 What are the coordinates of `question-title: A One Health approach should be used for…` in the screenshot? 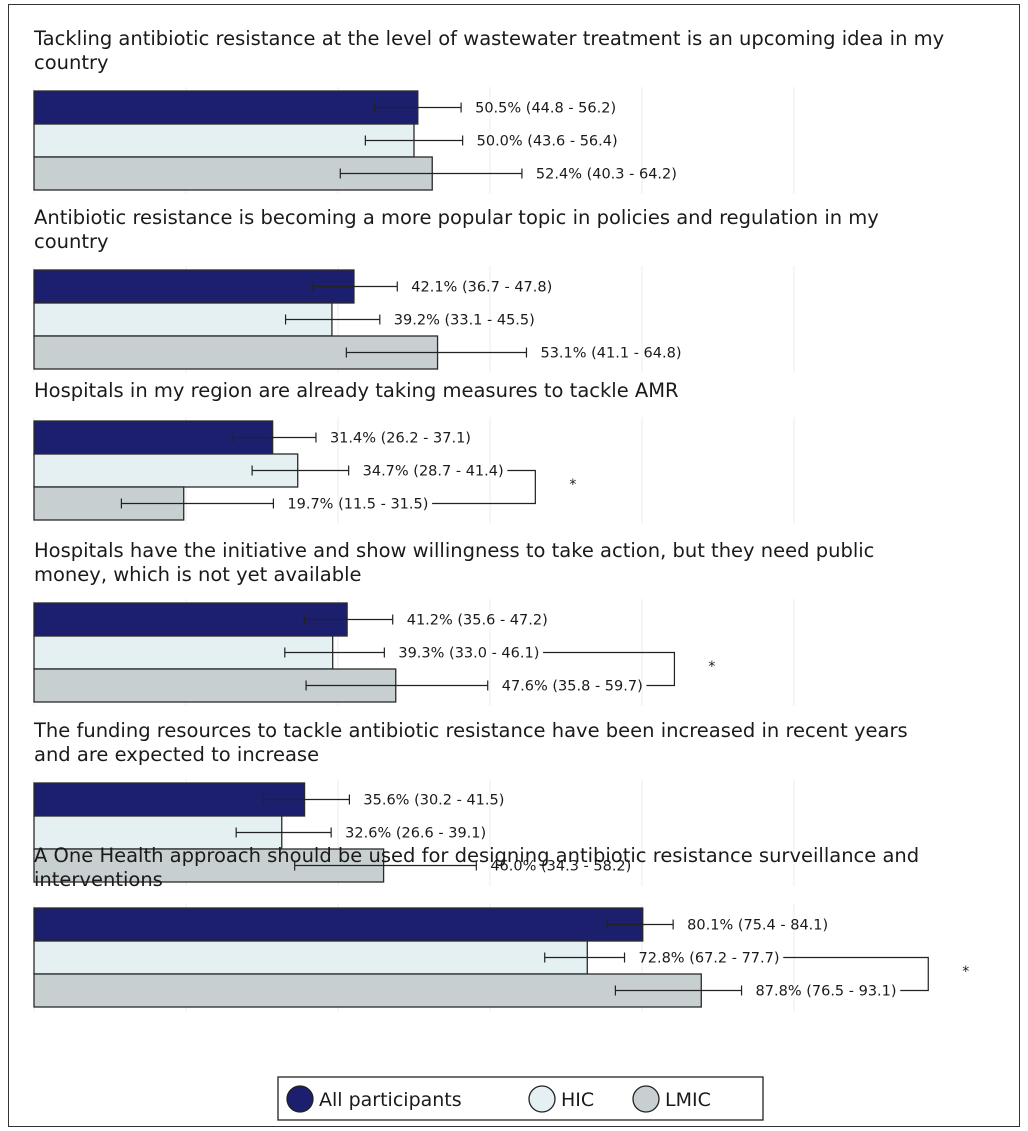 It's located at (476, 855).